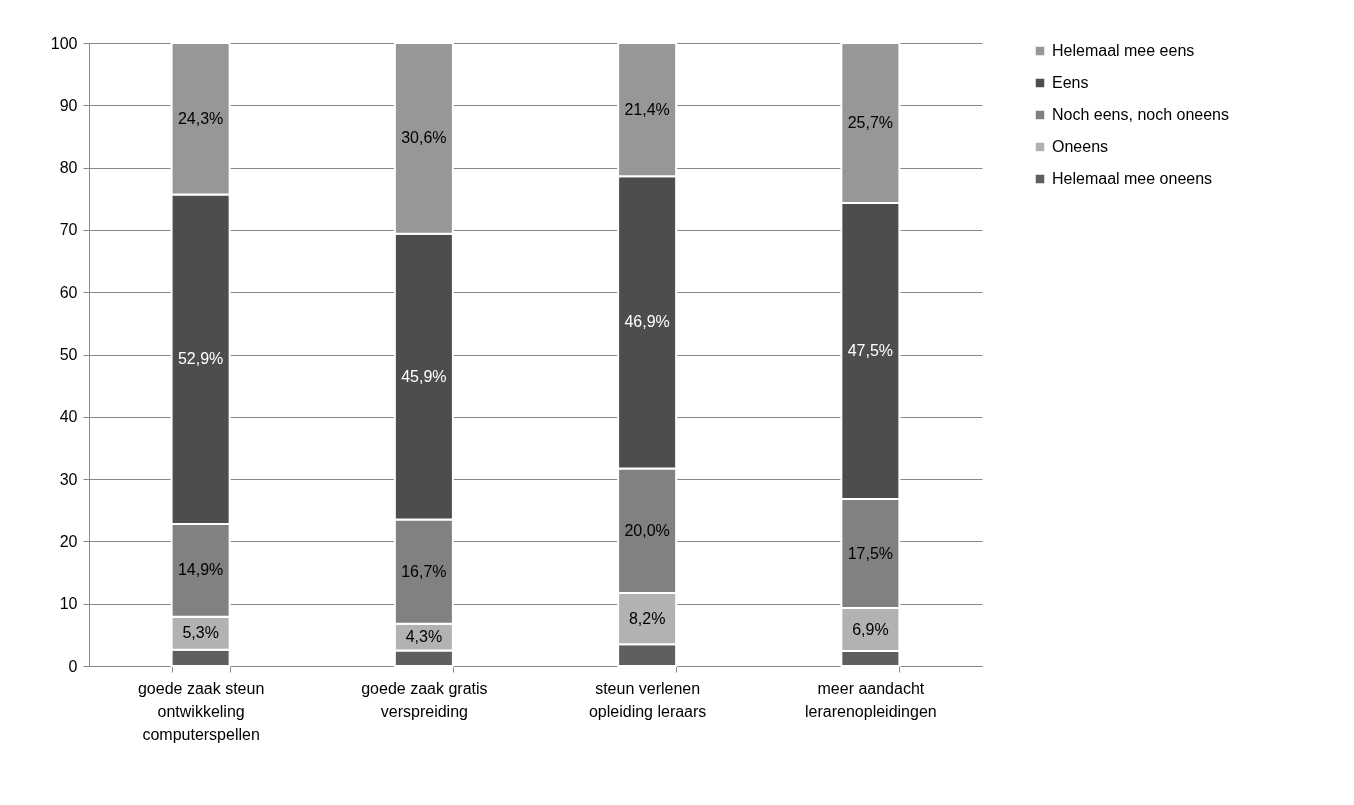 Image resolution: width=1354 pixels, height=805 pixels. What do you see at coordinates (1080, 146) in the screenshot?
I see `legend-label: Oneens` at bounding box center [1080, 146].